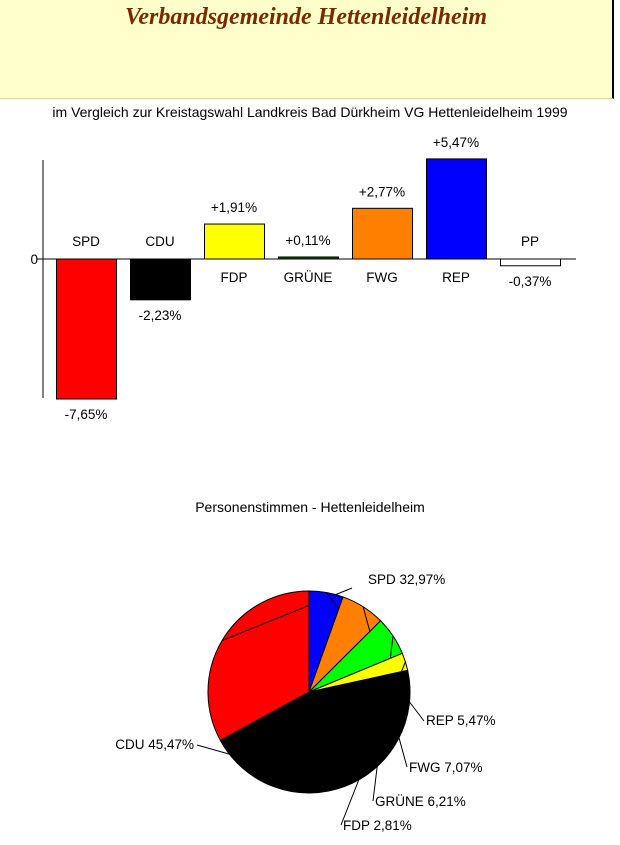 The image size is (620, 845). I want to click on bar-spd, so click(86, 329).